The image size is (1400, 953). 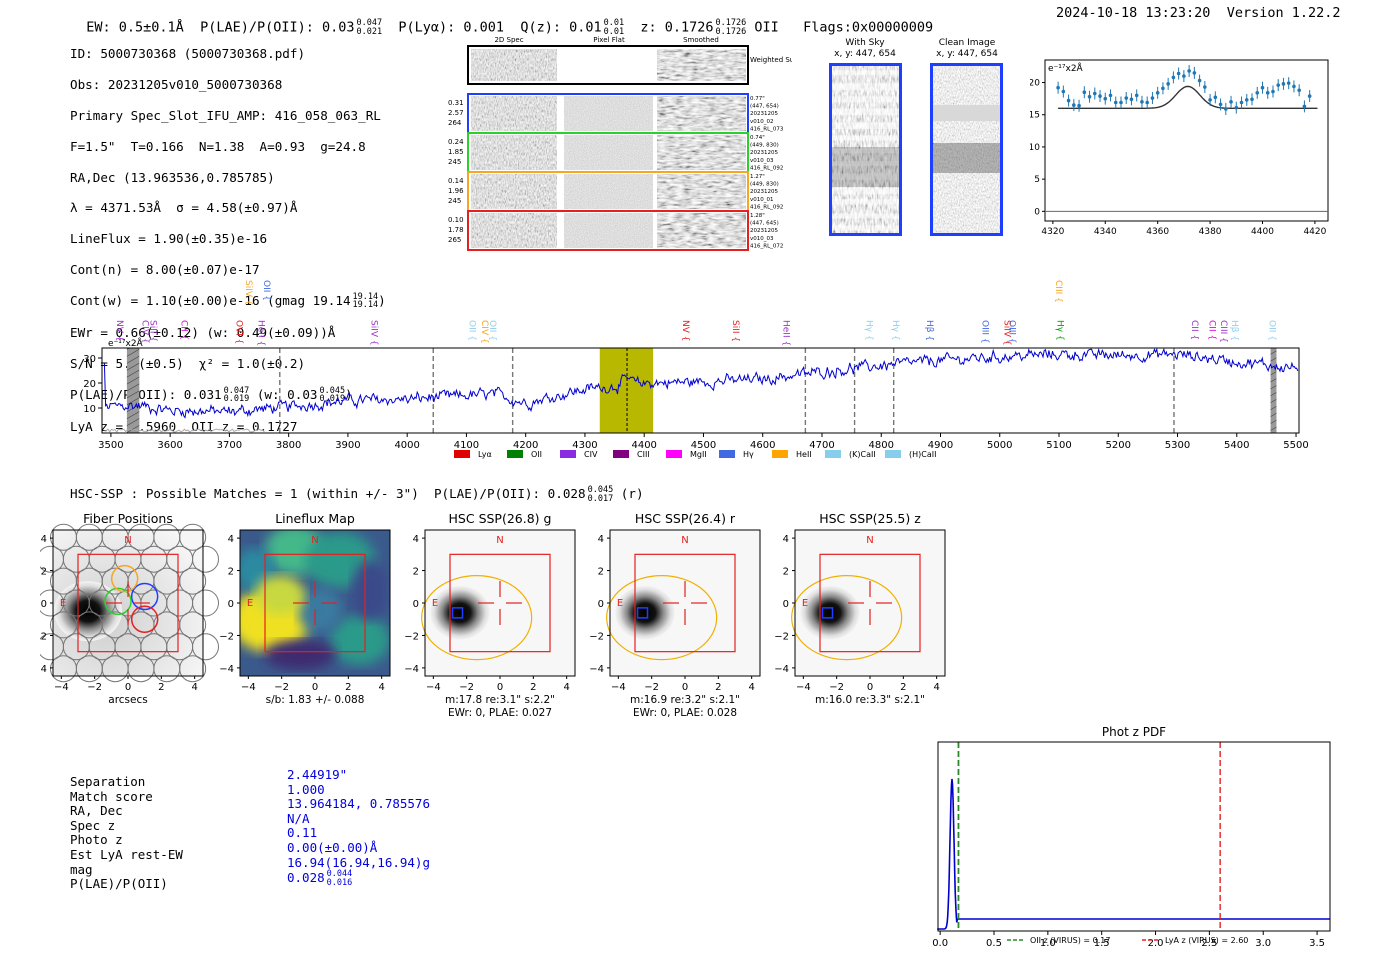 What do you see at coordinates (89, 384) in the screenshot?
I see `spec-ytick-label: 20` at bounding box center [89, 384].